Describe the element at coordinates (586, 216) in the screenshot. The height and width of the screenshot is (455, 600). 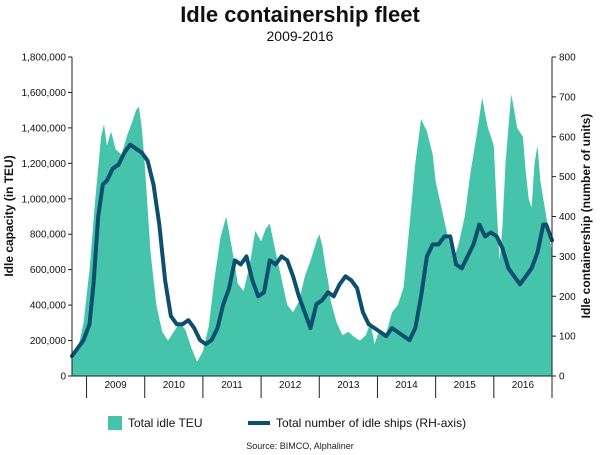
I see `y2-axis-label: Idle containership (number of units)` at that location.